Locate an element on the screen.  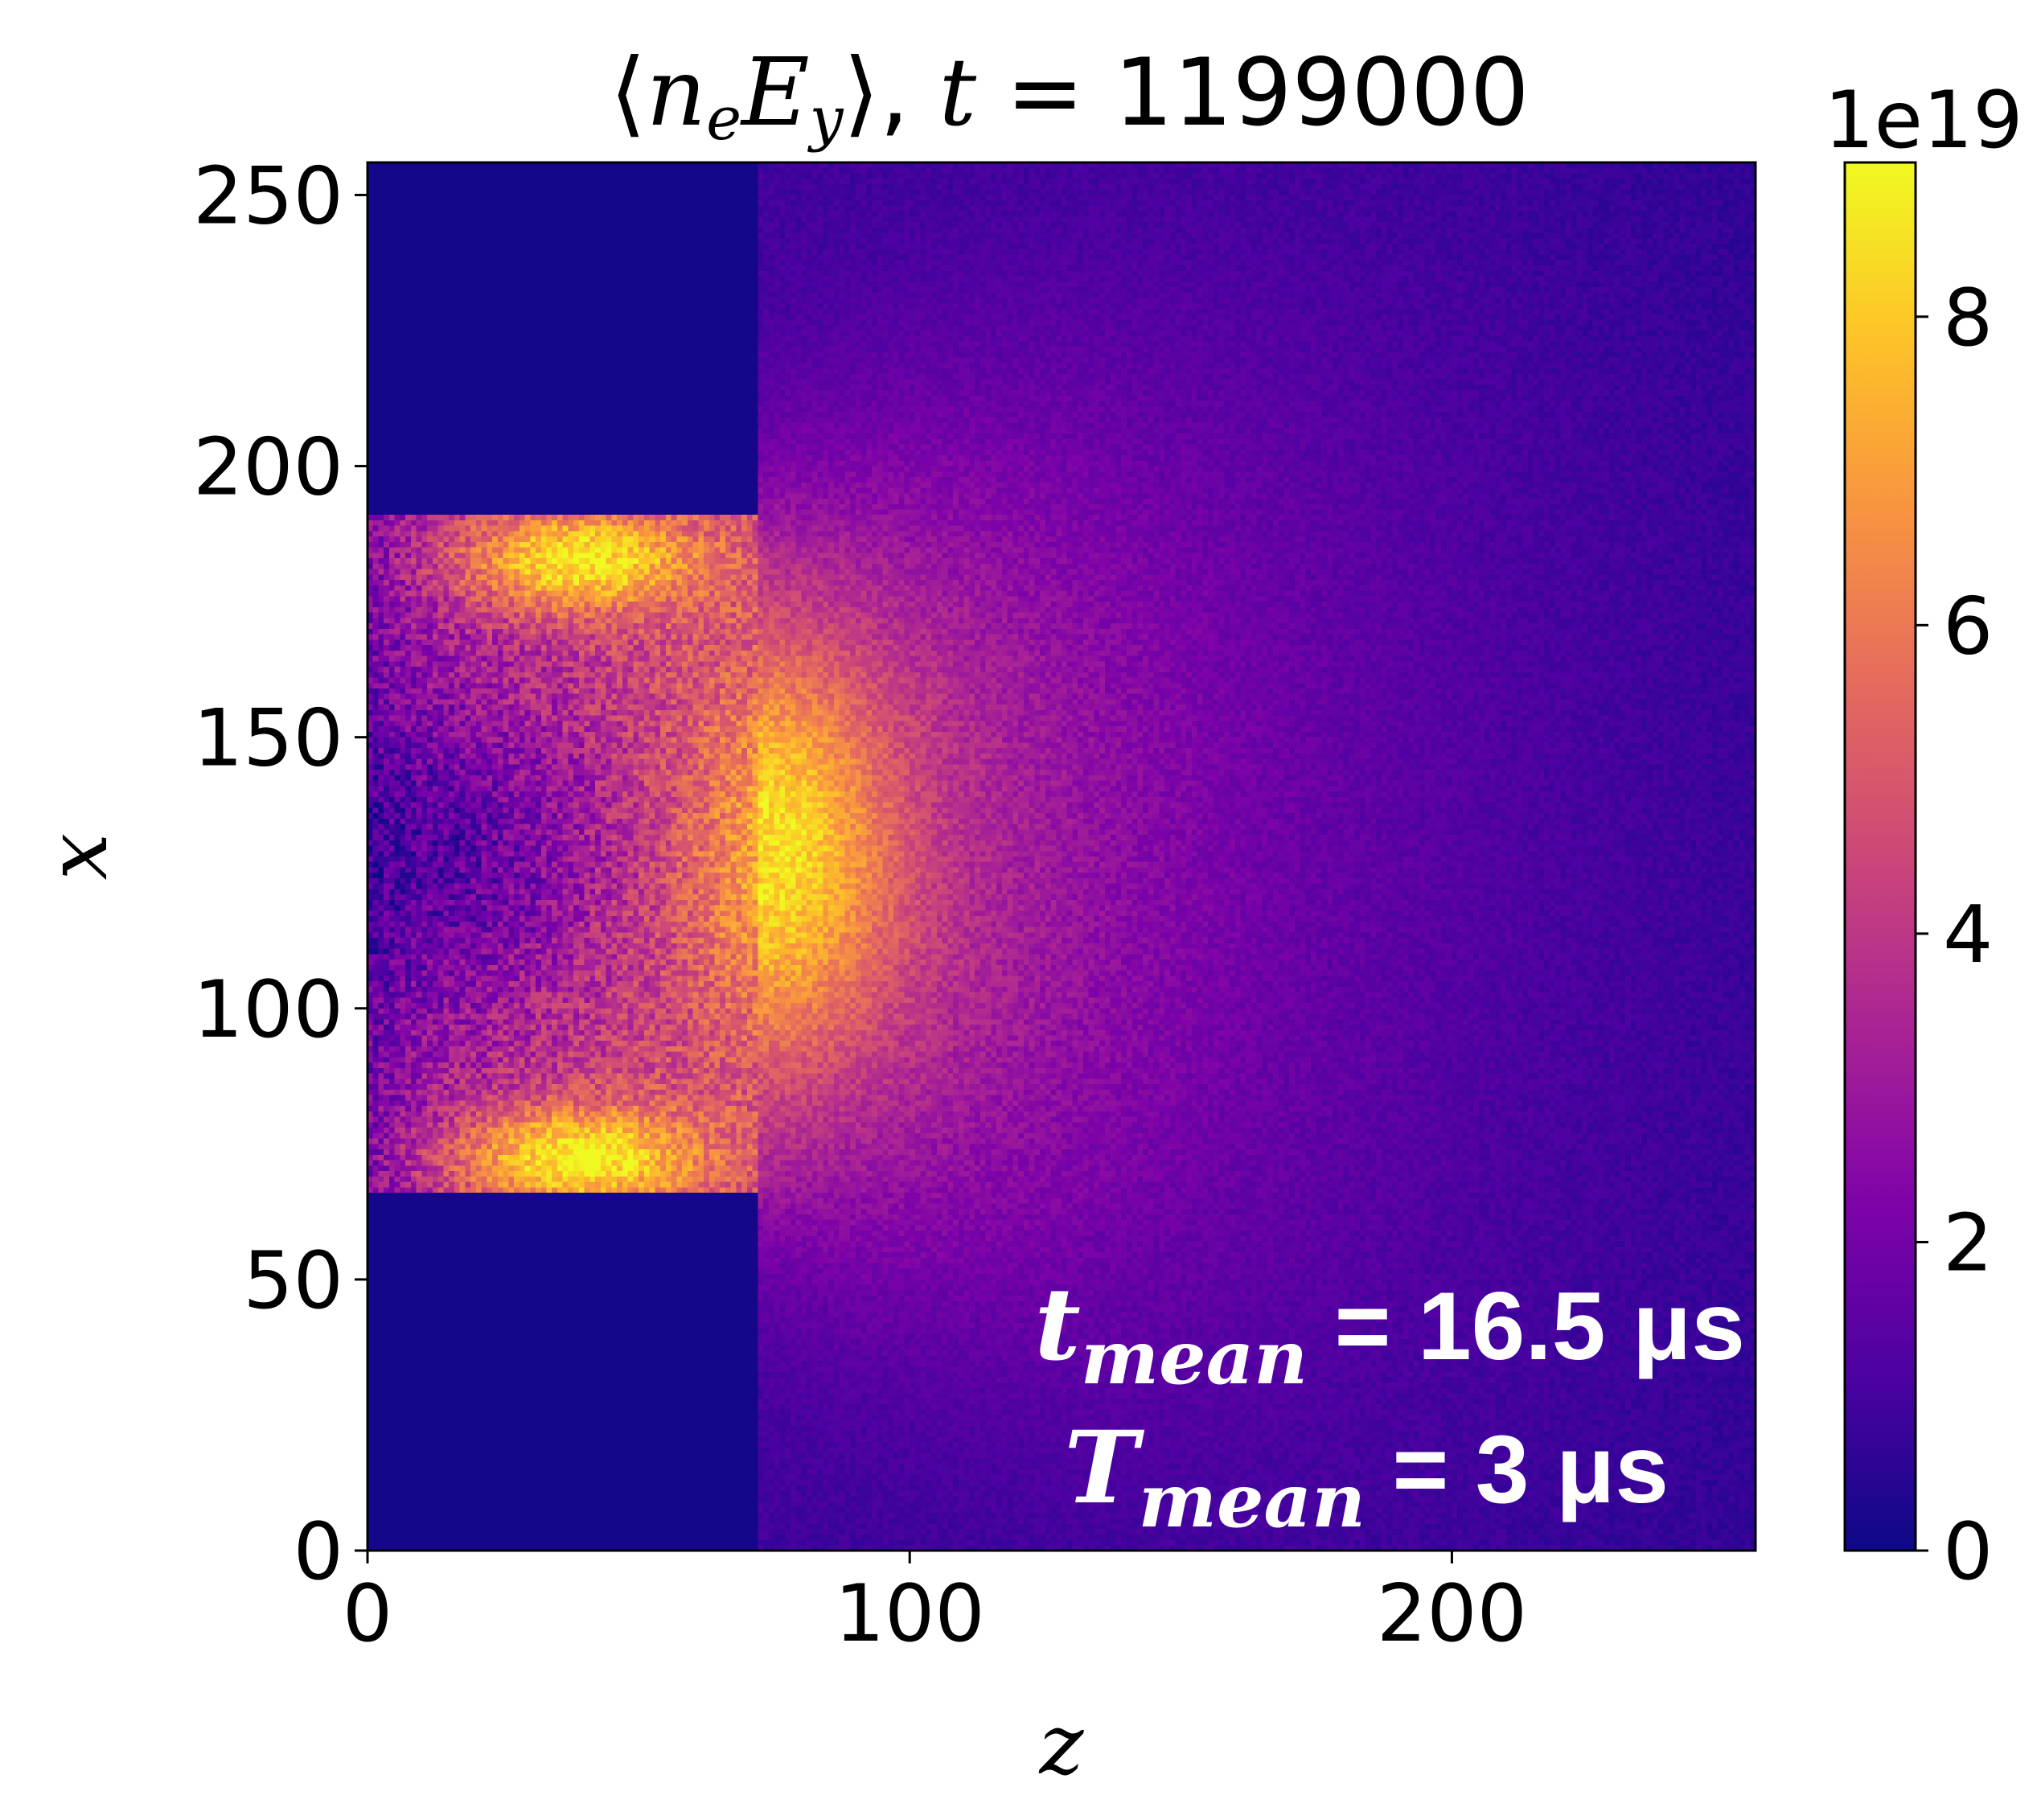
annotation: tmean = 16.5 μs Tmean = 3 μs is located at coordinates (1390, 1405).